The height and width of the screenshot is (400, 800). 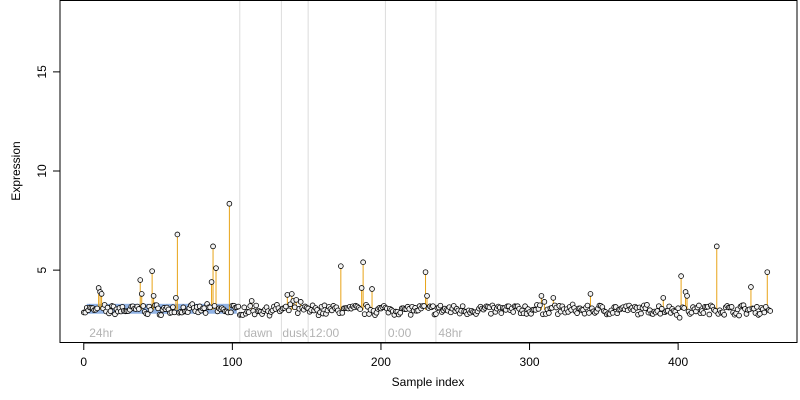 What do you see at coordinates (16, 170) in the screenshot?
I see `y-axis-label: Expression` at bounding box center [16, 170].